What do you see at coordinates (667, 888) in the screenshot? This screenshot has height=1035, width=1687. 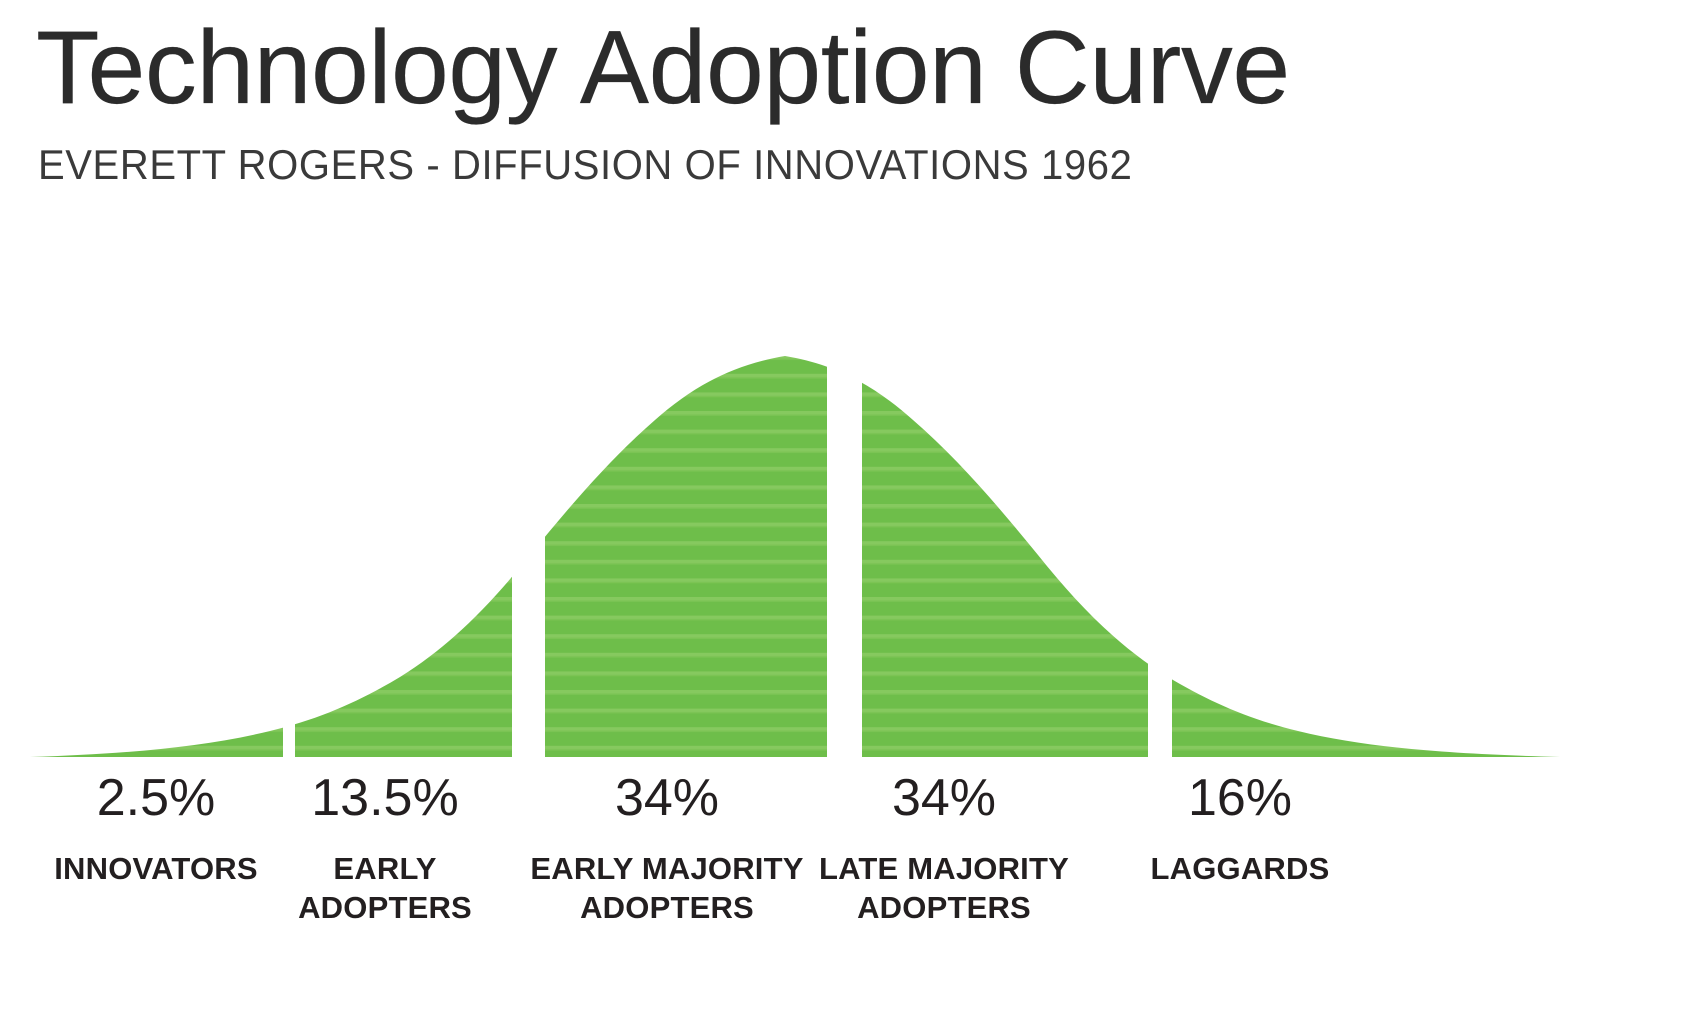 I see `segment-name-early-majority: EARLY MAJORITY ADOPTERS` at bounding box center [667, 888].